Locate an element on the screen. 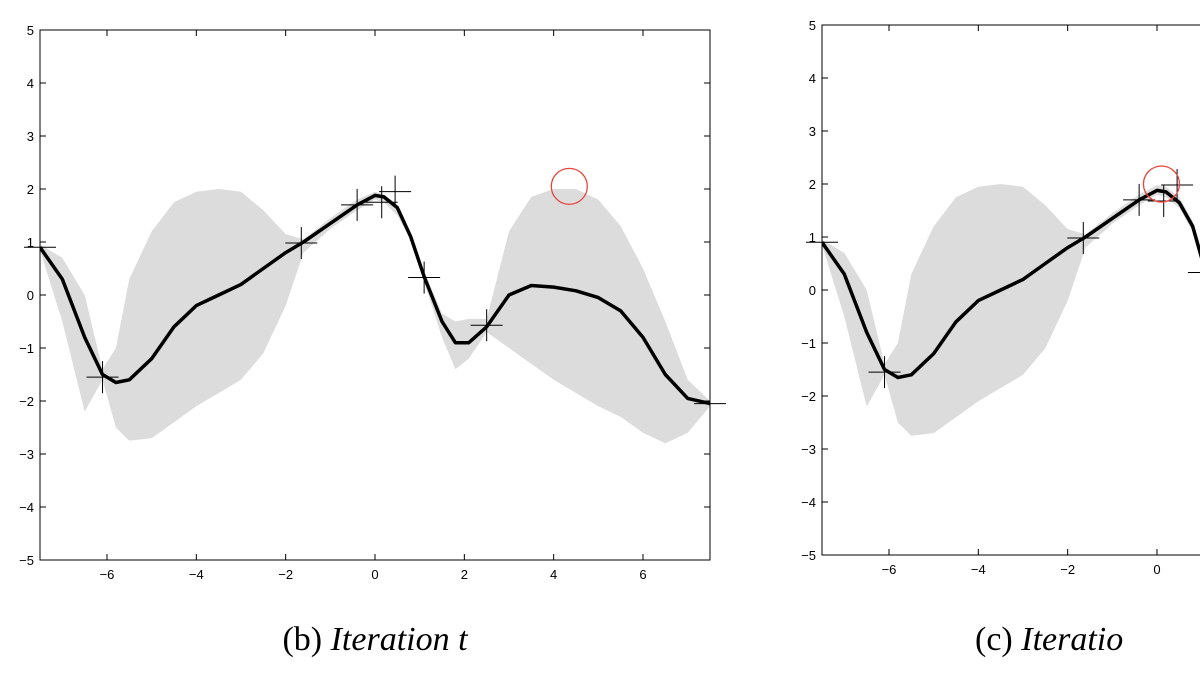 The height and width of the screenshot is (680, 1200). y-axis-ticks: −5 −4 −3 −2 −1 0 1 2 3 4 5 is located at coordinates (814, 290).